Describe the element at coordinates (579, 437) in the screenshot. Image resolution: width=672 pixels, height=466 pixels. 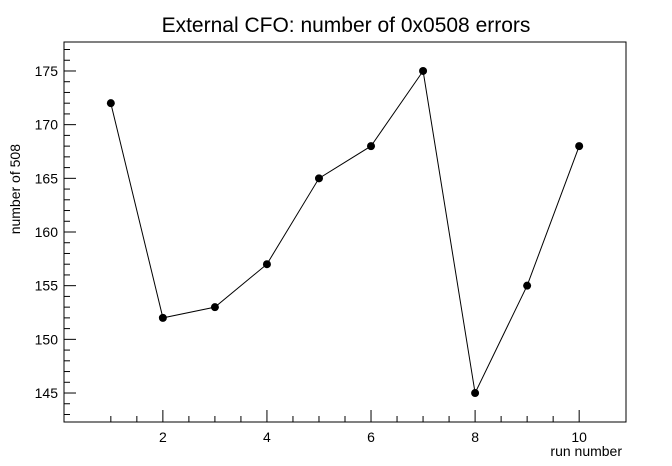
I see `x-tick-label: 10` at that location.